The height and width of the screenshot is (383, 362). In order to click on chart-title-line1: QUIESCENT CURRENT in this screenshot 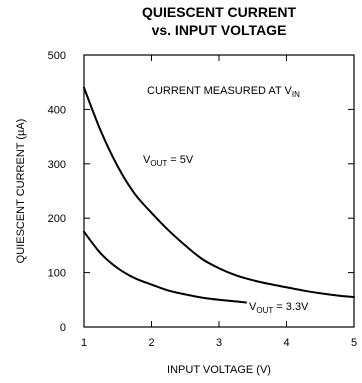, I will do `click(218, 12)`.